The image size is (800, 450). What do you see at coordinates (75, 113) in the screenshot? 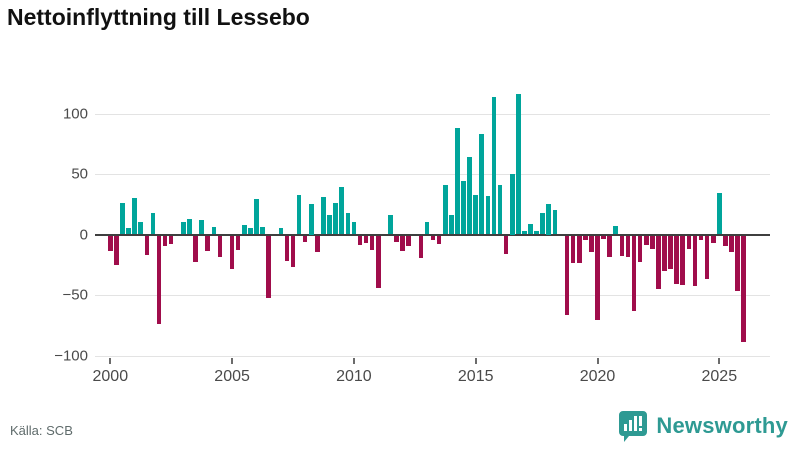
I see `y-axis-tick-label: 100` at bounding box center [75, 113].